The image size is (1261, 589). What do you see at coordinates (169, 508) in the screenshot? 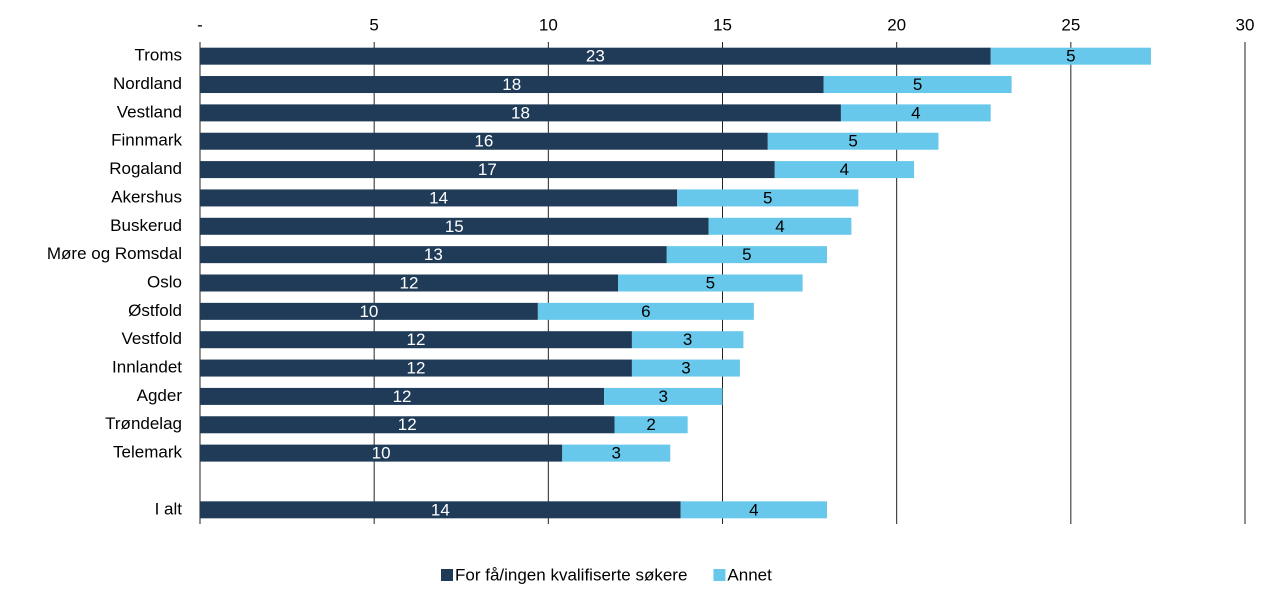
I see `y-tick-label: I alt` at bounding box center [169, 508].